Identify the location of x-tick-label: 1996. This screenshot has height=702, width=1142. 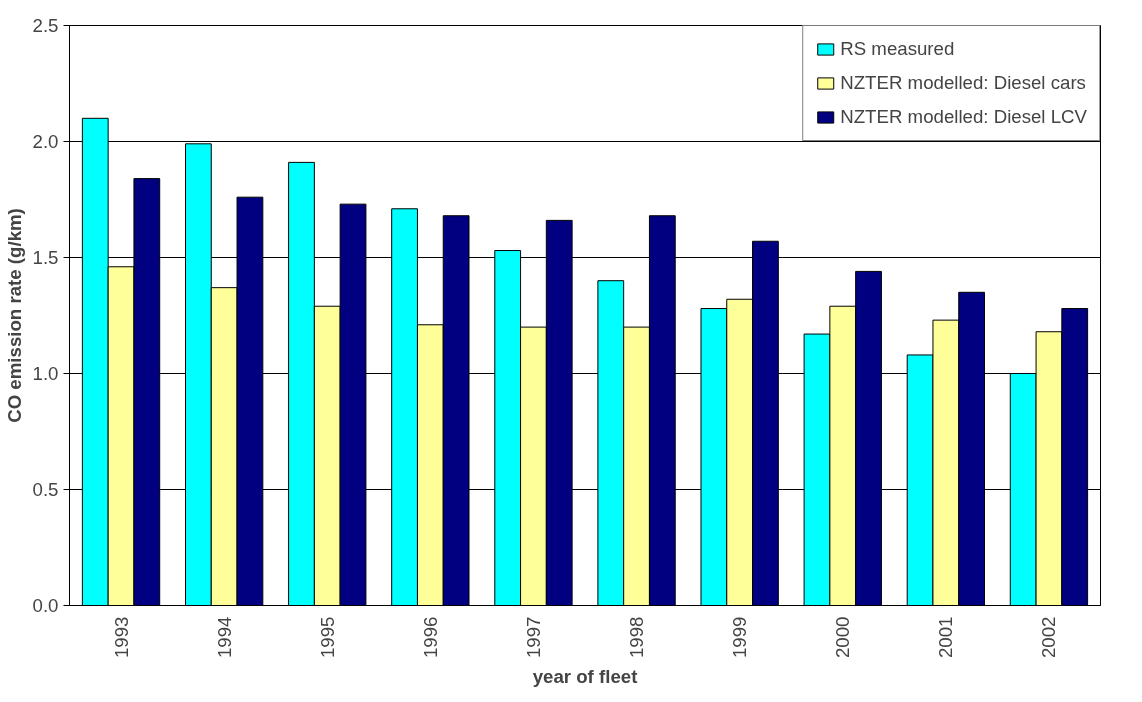
(430, 637).